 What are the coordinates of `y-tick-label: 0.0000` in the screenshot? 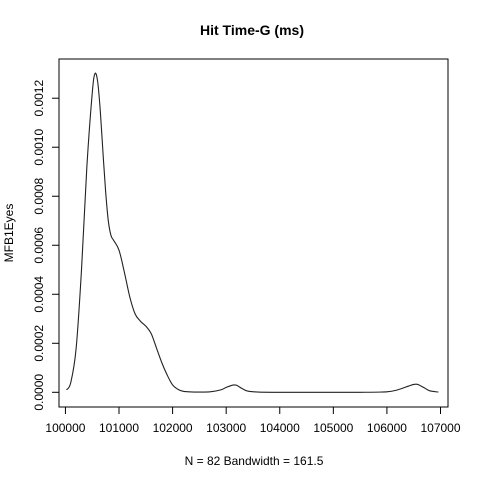 It's located at (39, 392).